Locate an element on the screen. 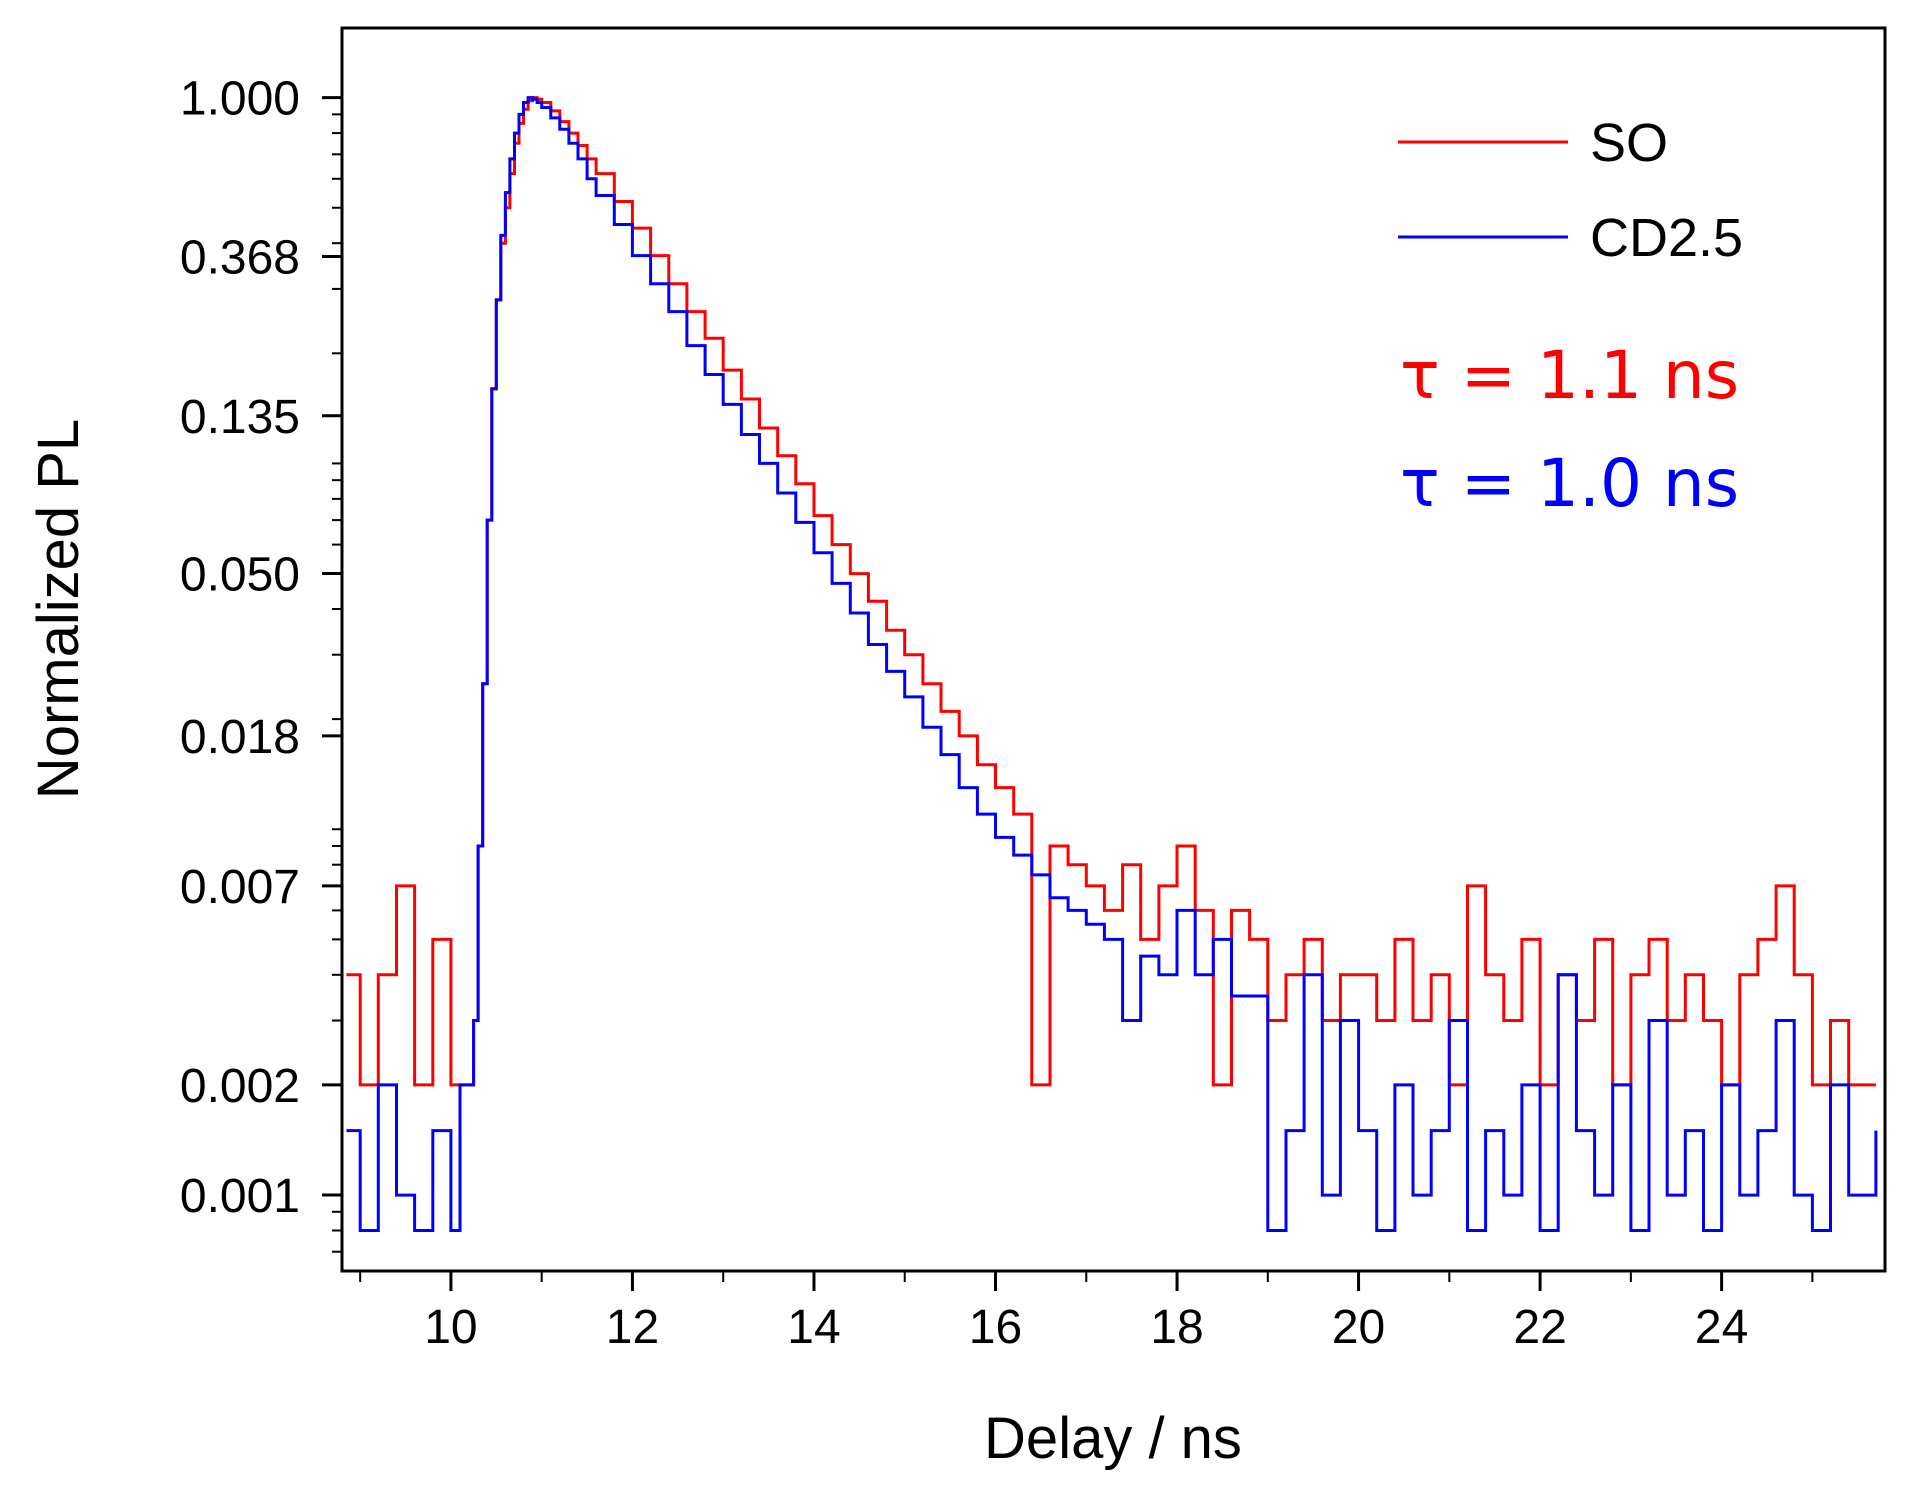  tau-annotation-cd25: τ = 1.0 ns is located at coordinates (1569, 483).